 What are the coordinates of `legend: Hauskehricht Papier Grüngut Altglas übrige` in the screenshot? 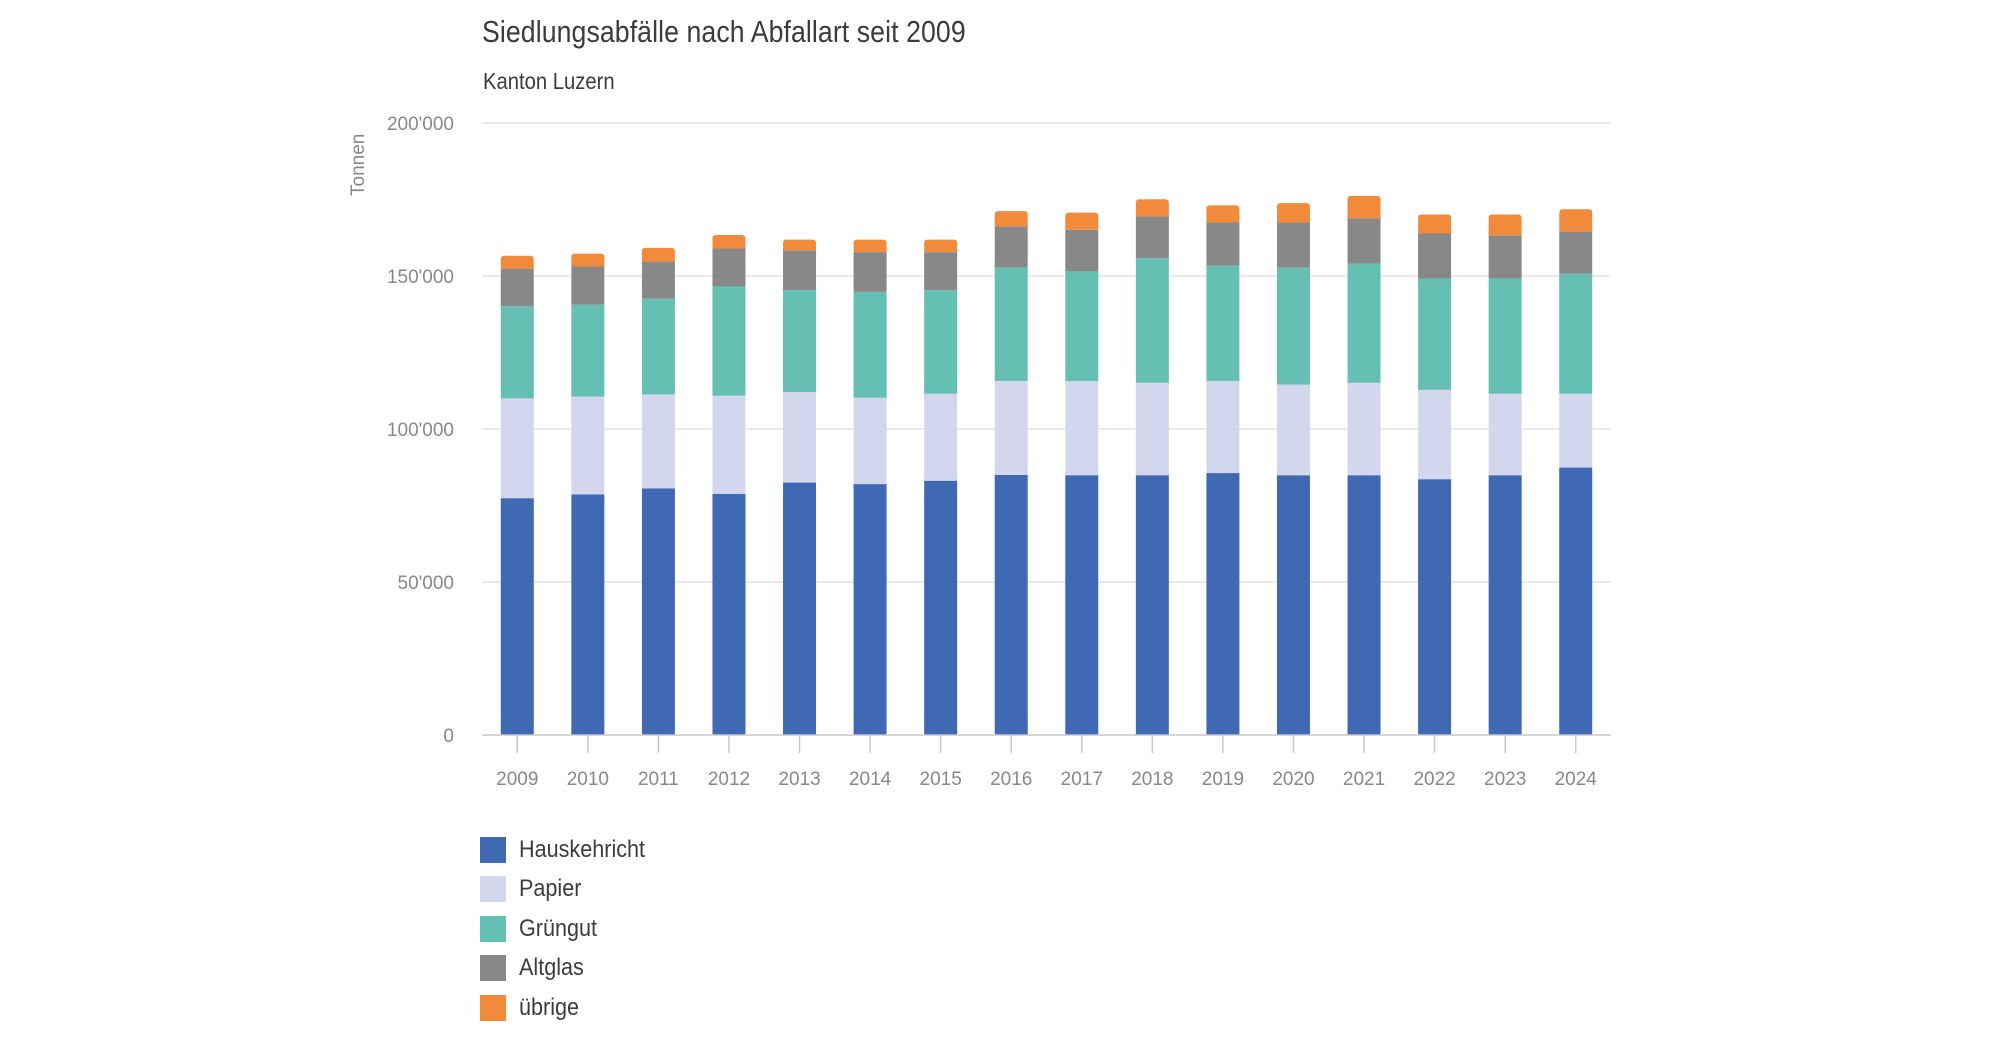 It's located at (569, 929).